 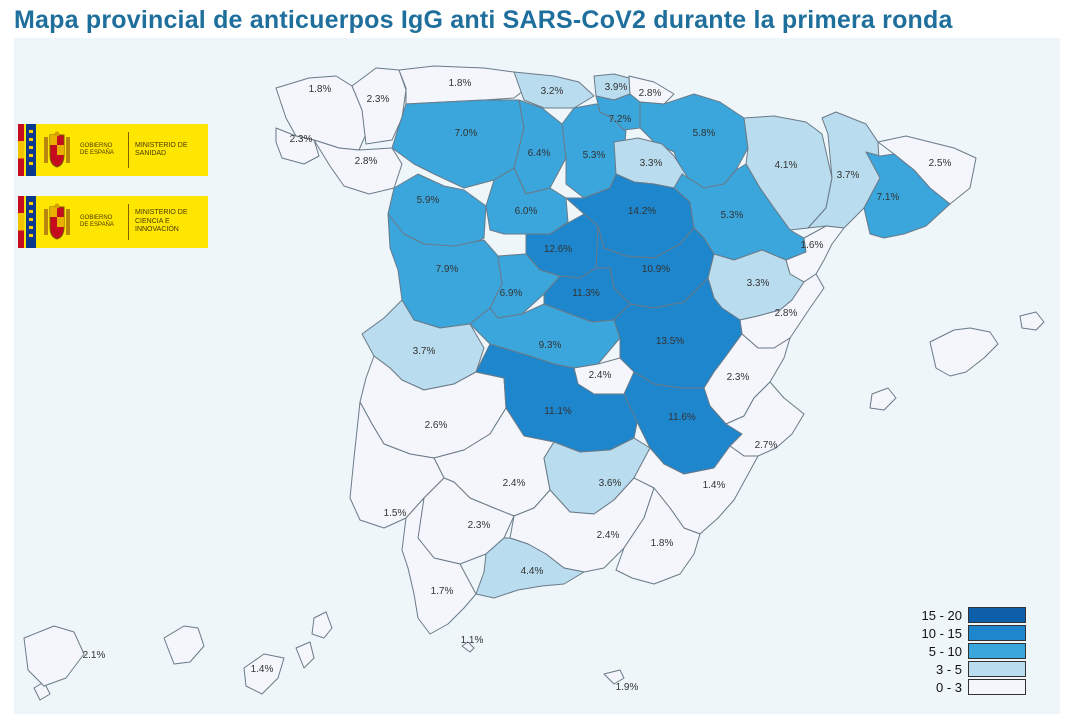 What do you see at coordinates (526, 211) in the screenshot?
I see `province-value-label: 6.0%` at bounding box center [526, 211].